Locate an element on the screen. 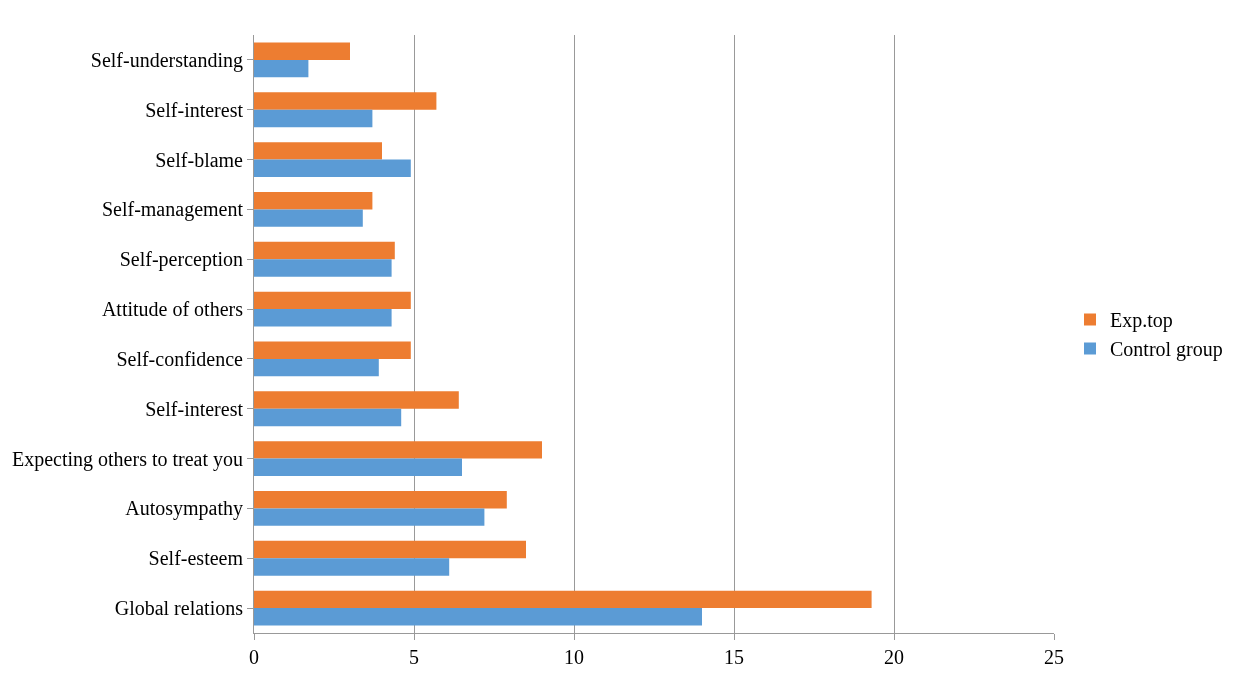 This screenshot has width=1240, height=673. y-tick-label: Self-management is located at coordinates (172, 210).